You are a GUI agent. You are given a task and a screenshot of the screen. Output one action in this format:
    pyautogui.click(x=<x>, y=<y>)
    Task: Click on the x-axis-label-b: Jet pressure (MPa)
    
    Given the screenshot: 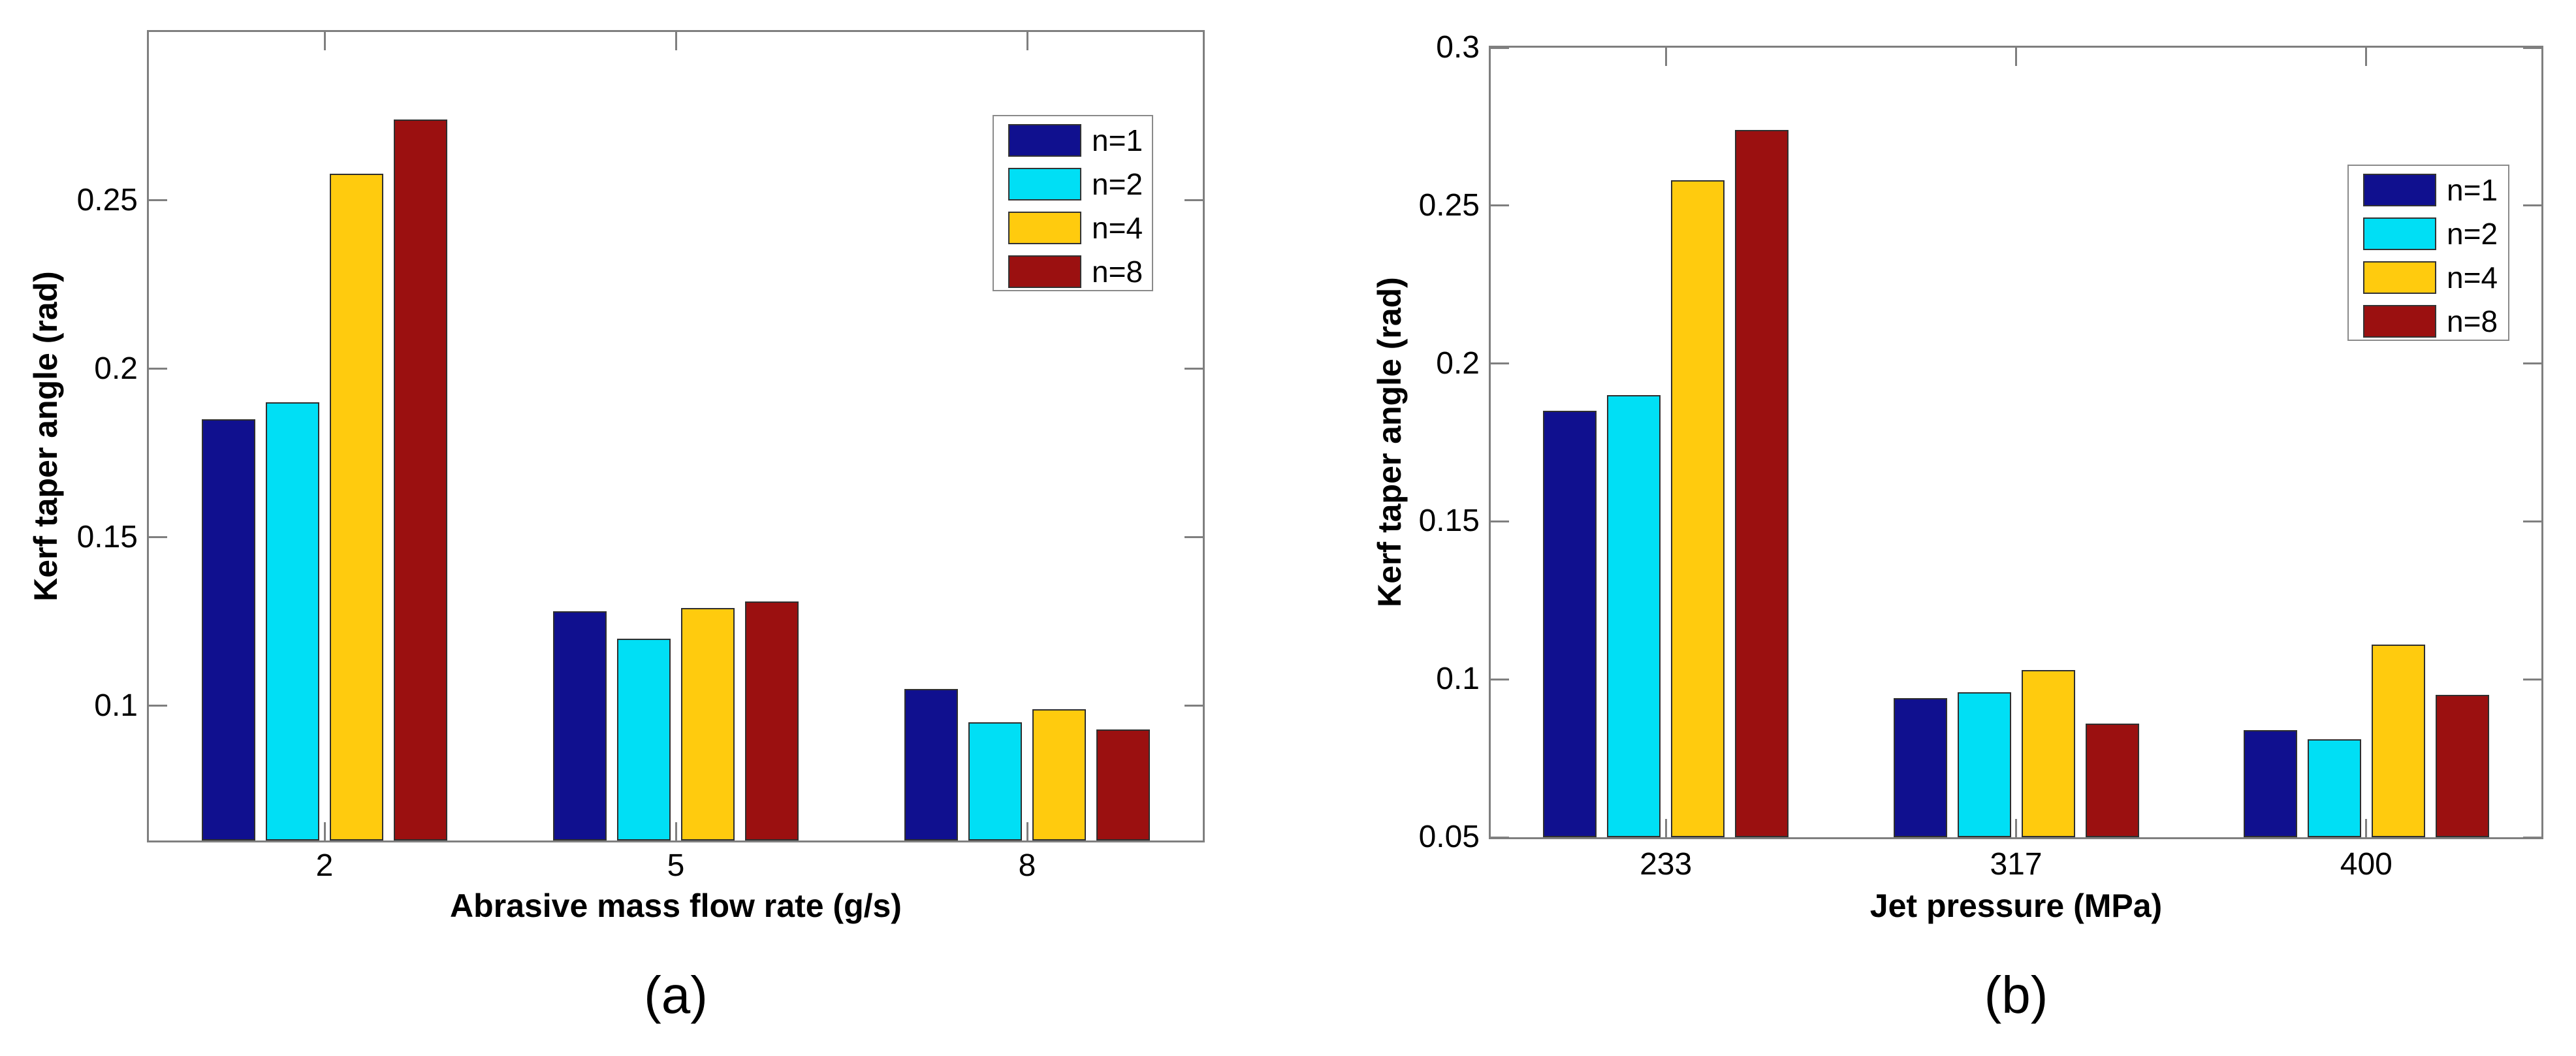 What is the action you would take?
    pyautogui.click(x=2016, y=906)
    